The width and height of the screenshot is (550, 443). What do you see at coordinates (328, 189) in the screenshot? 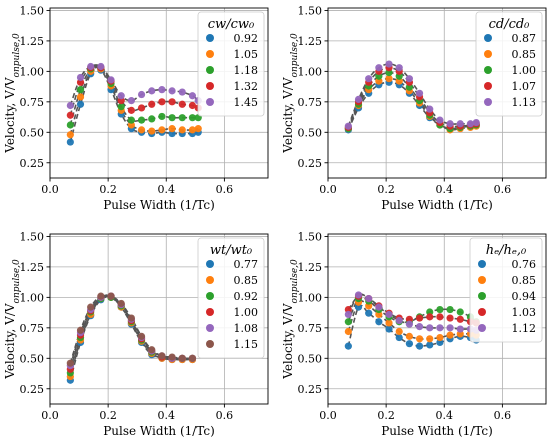
I see `x-tick-label: 0.0` at bounding box center [328, 189].